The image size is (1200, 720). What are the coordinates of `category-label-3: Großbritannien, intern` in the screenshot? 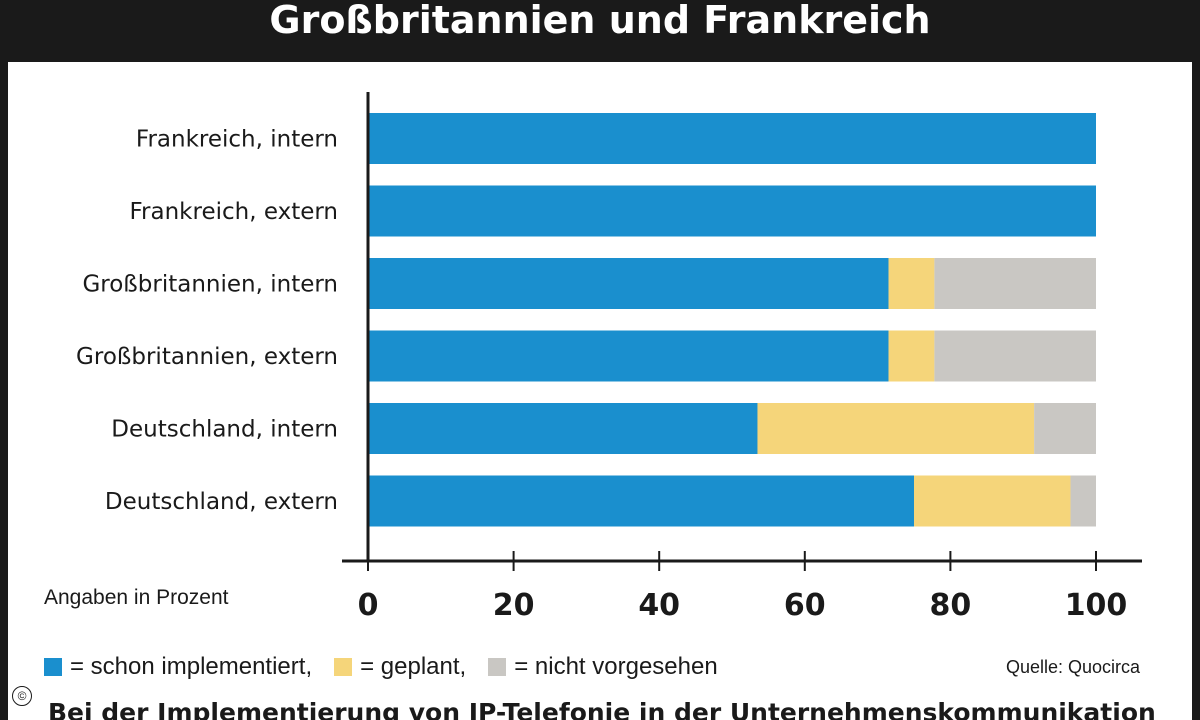 It's located at (210, 285).